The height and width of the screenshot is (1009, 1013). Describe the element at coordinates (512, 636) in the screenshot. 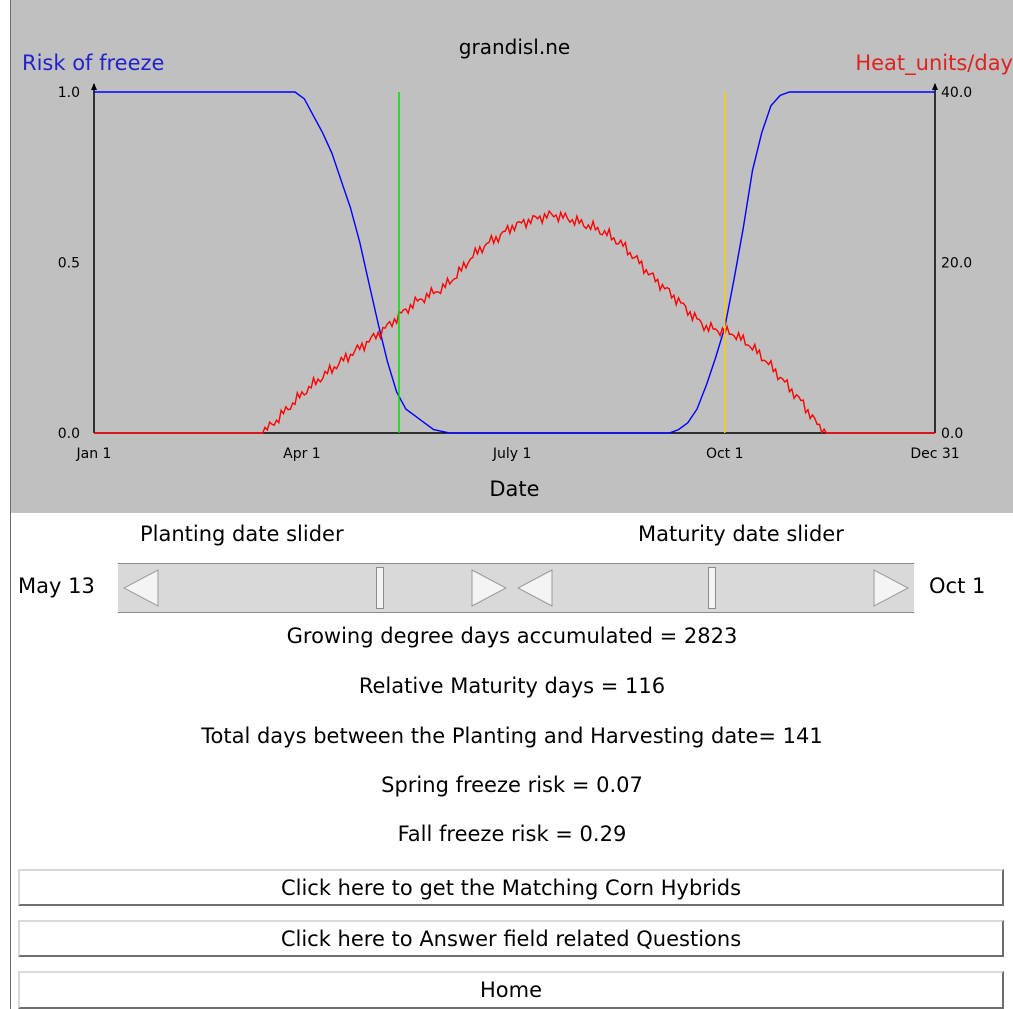

I see `growing-degree-days-text: Growing degree days accumulated = 2823` at that location.